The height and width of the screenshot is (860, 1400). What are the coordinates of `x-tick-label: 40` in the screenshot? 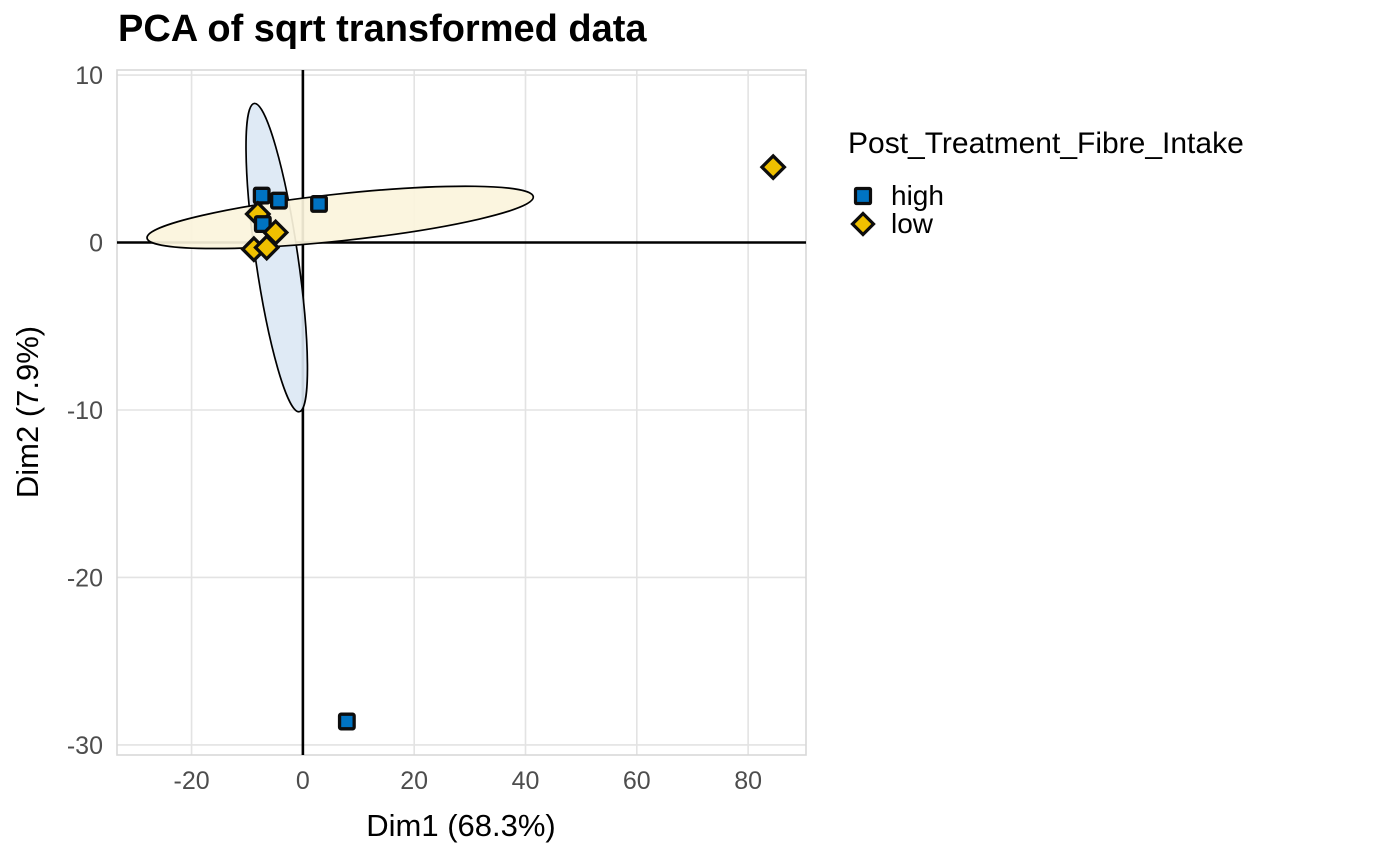 It's located at (526, 781).